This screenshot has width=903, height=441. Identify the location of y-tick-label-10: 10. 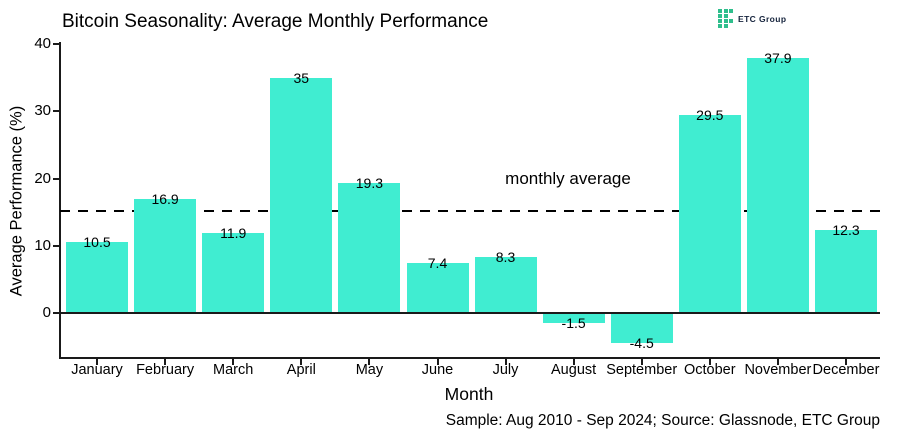
(42, 245).